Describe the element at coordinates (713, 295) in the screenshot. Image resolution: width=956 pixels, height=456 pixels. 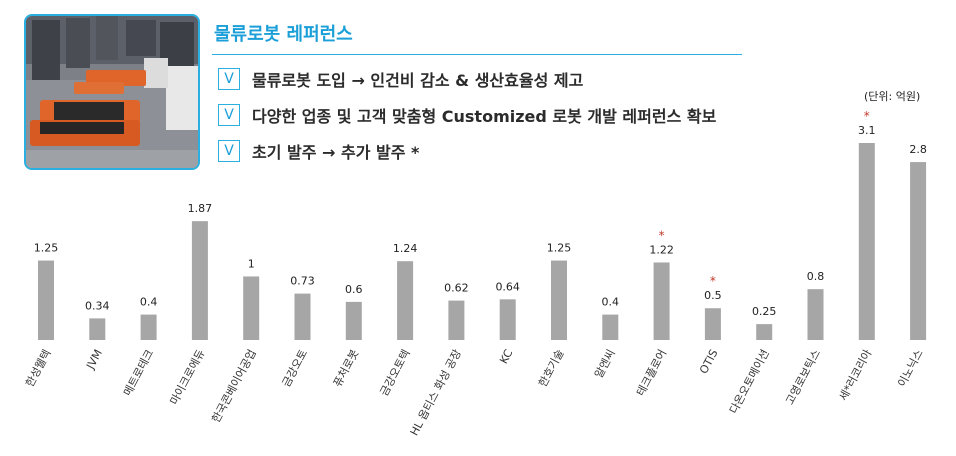
I see `data-label: 0.5` at that location.